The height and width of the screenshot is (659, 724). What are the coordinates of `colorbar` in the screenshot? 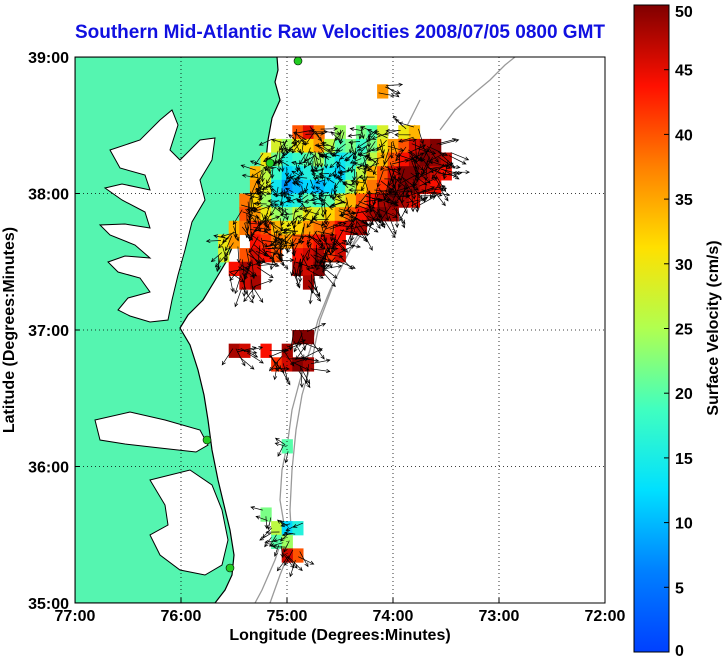 It's located at (651, 328).